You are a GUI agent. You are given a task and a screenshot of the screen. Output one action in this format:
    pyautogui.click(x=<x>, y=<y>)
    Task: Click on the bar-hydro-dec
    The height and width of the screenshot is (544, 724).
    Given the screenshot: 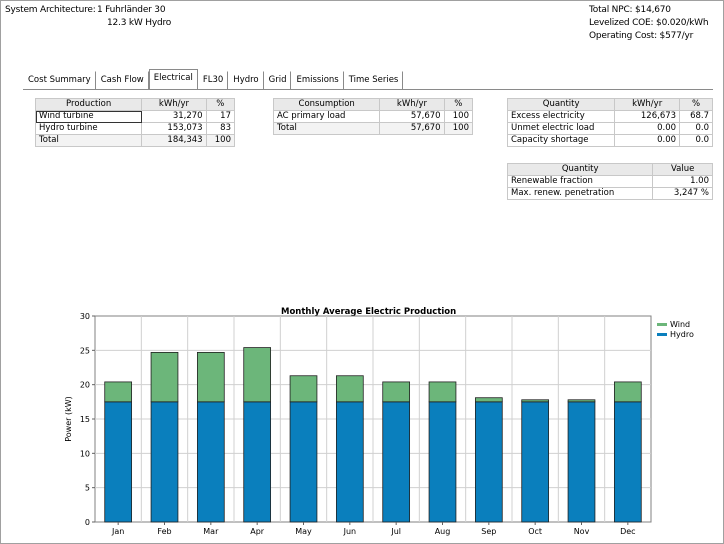 What is the action you would take?
    pyautogui.click(x=627, y=462)
    